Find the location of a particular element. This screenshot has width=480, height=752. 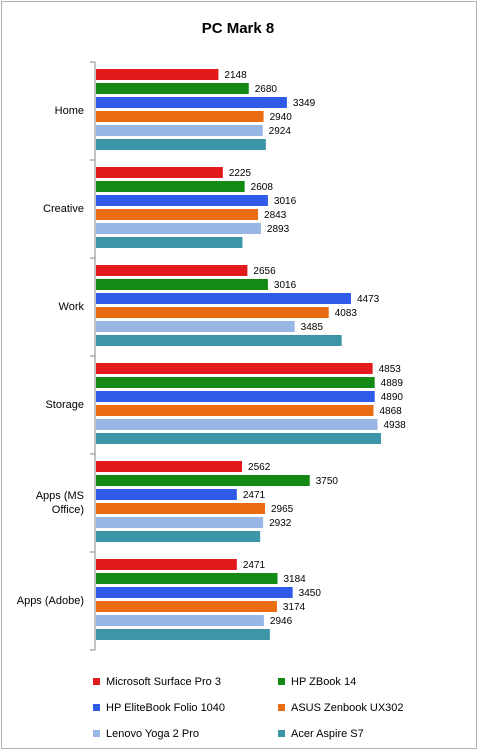

legend-label: Lenovo Yoga 2 Pro is located at coordinates (152, 734).